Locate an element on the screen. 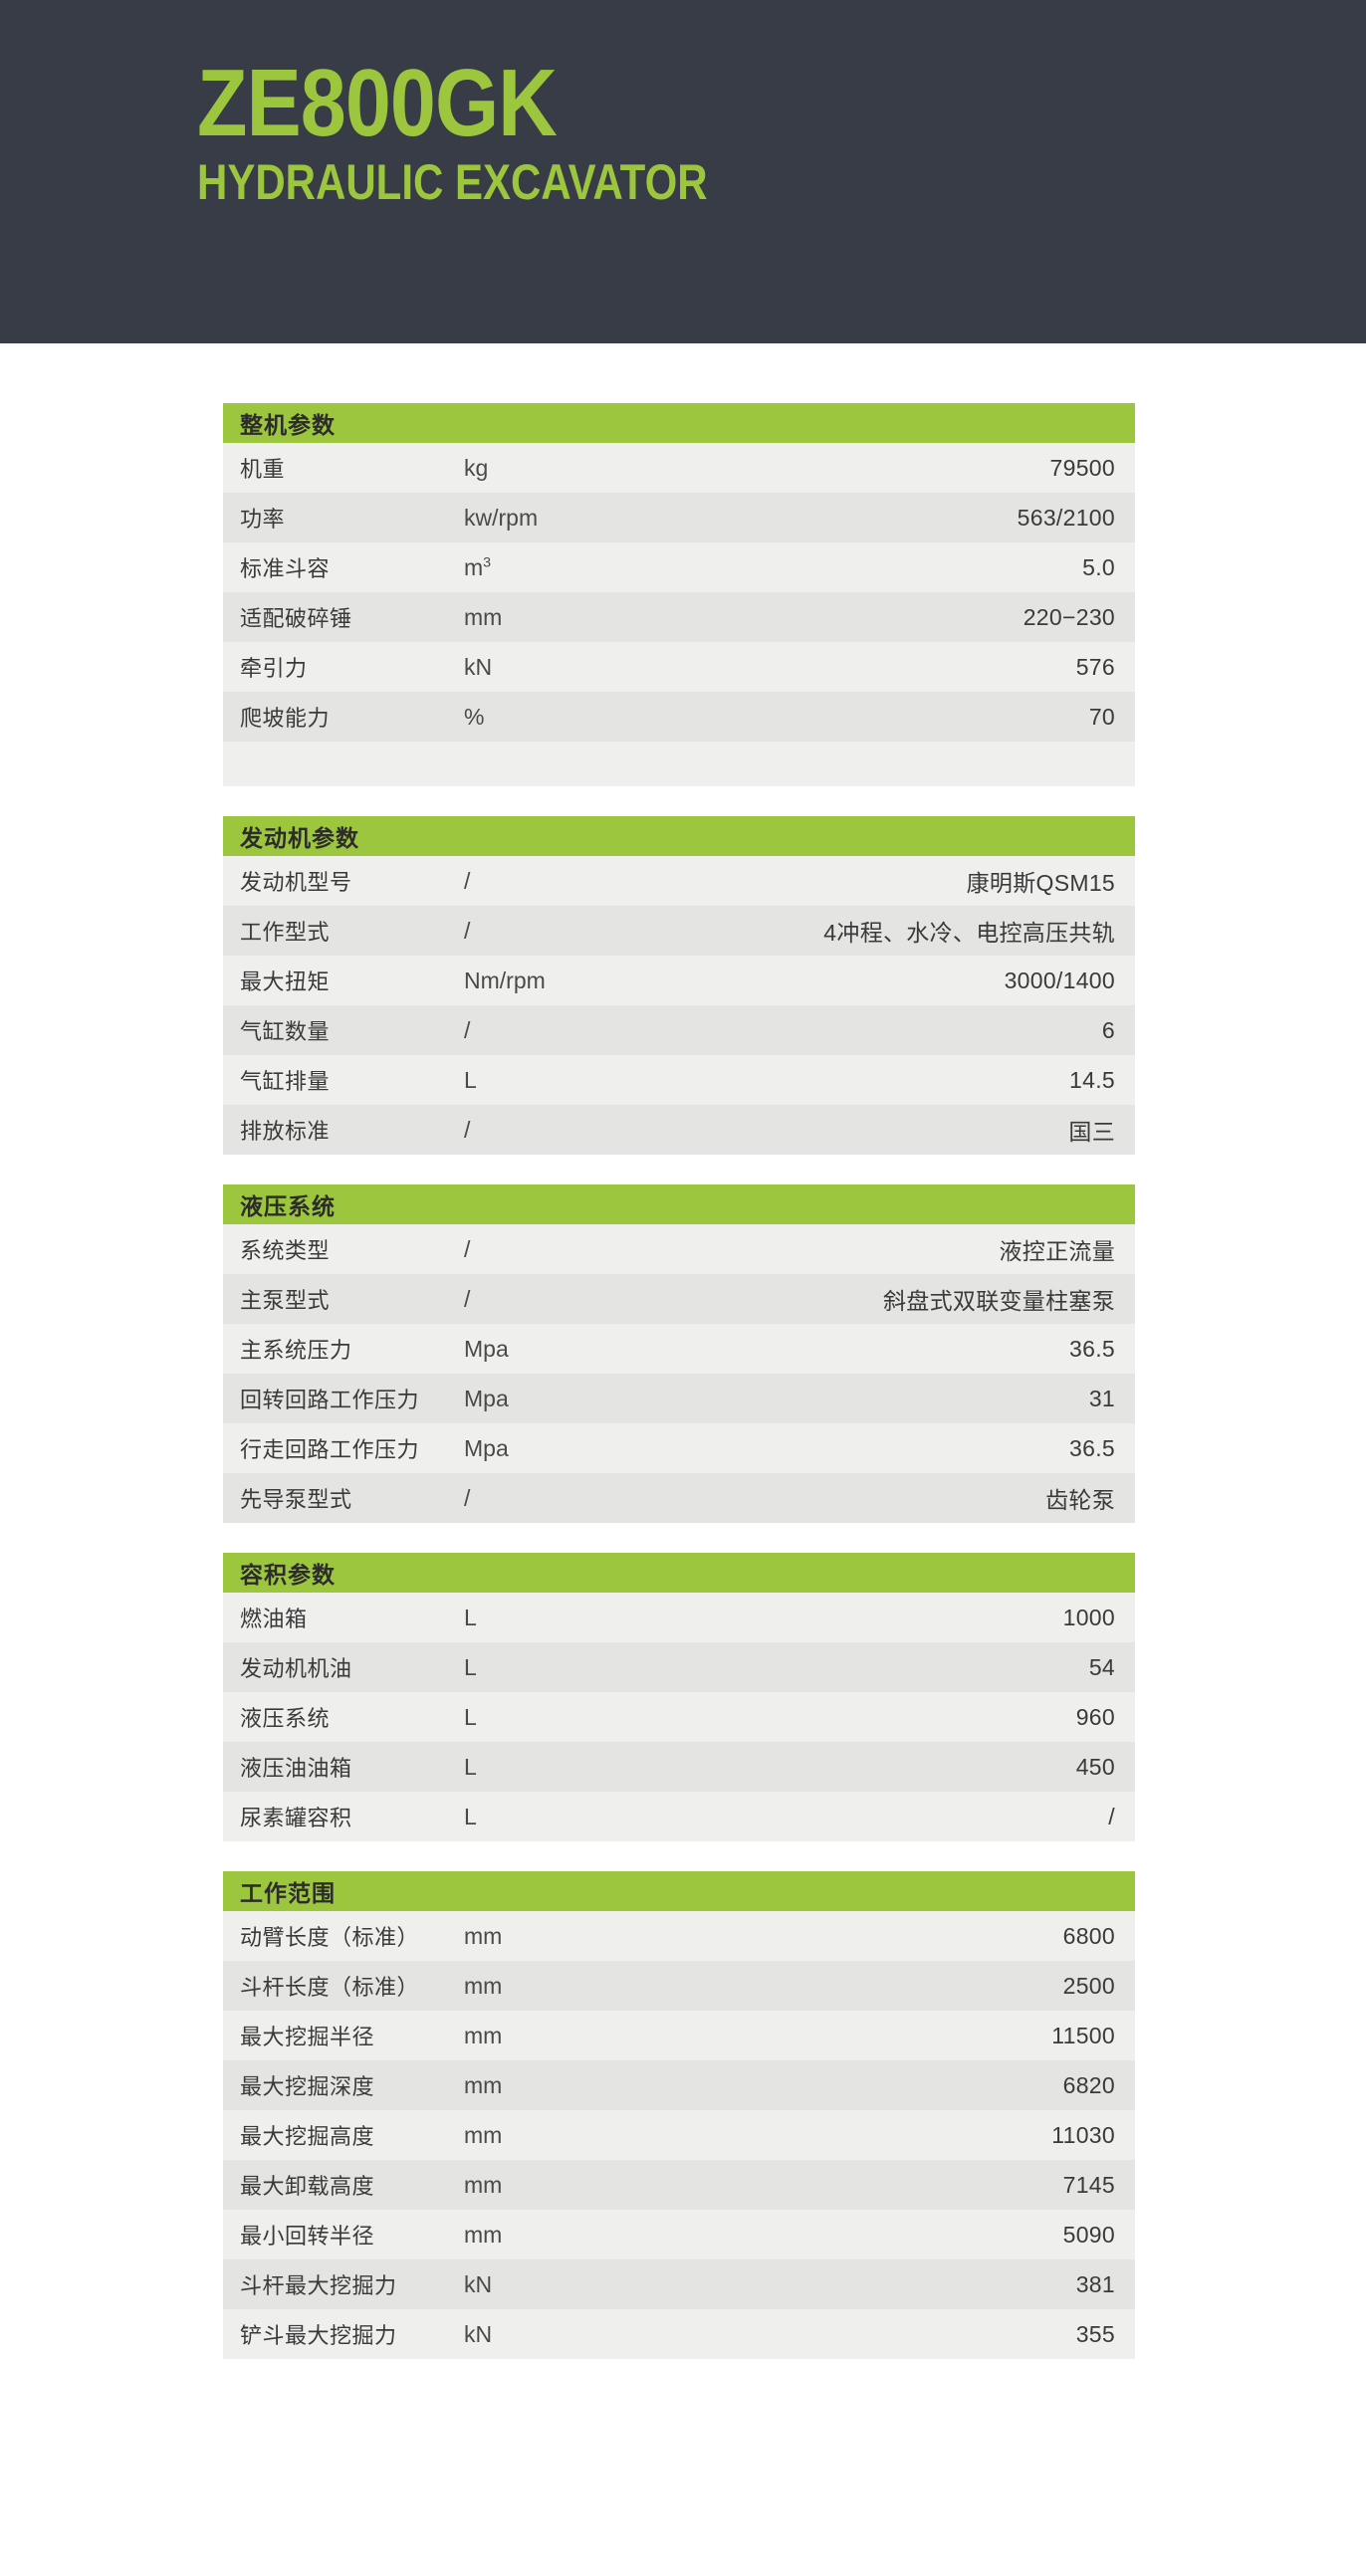 Image resolution: width=1366 pixels, height=2576 pixels. section-header: 容积参数 is located at coordinates (679, 1573).